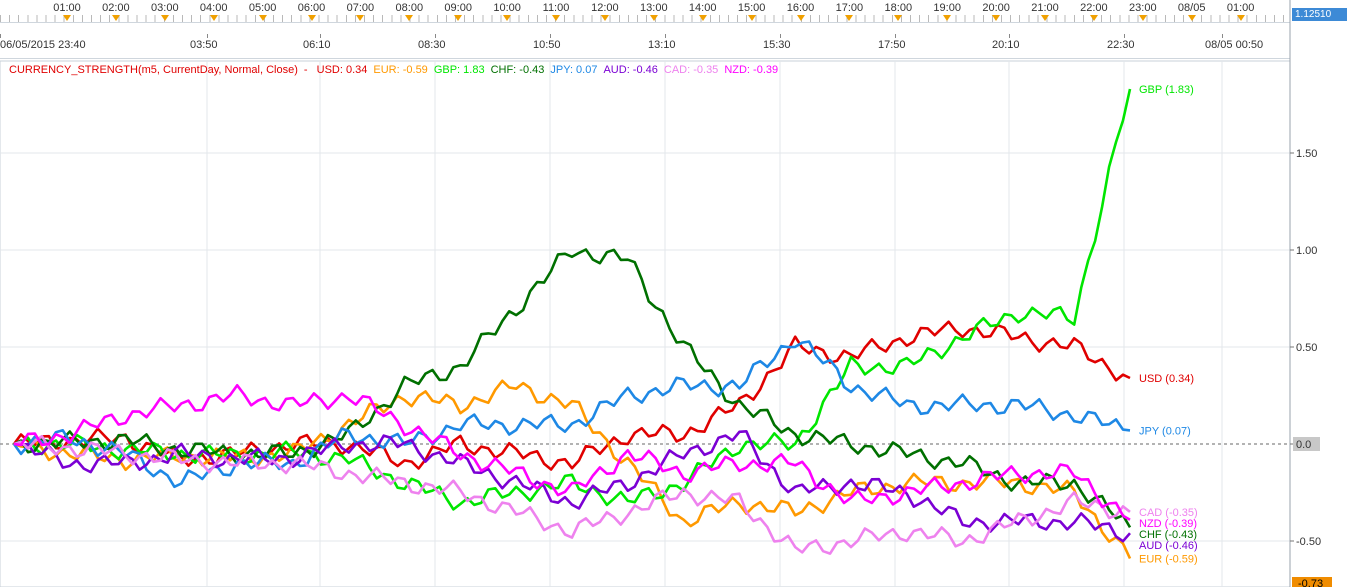 This screenshot has width=1347, height=587. I want to click on time-label: 17:50, so click(892, 45).